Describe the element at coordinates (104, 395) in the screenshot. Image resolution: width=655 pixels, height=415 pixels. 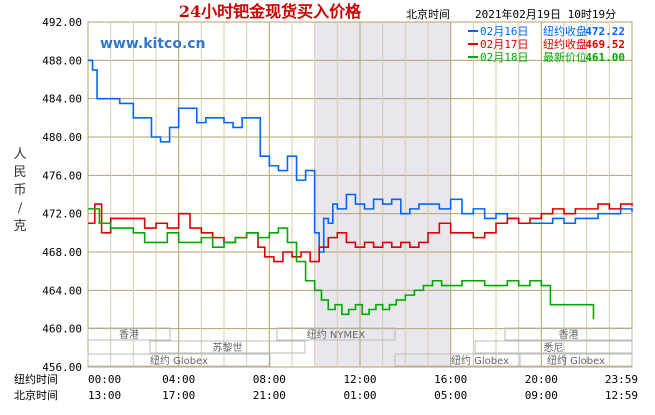
I see `x-tick-bj: 13:00` at that location.